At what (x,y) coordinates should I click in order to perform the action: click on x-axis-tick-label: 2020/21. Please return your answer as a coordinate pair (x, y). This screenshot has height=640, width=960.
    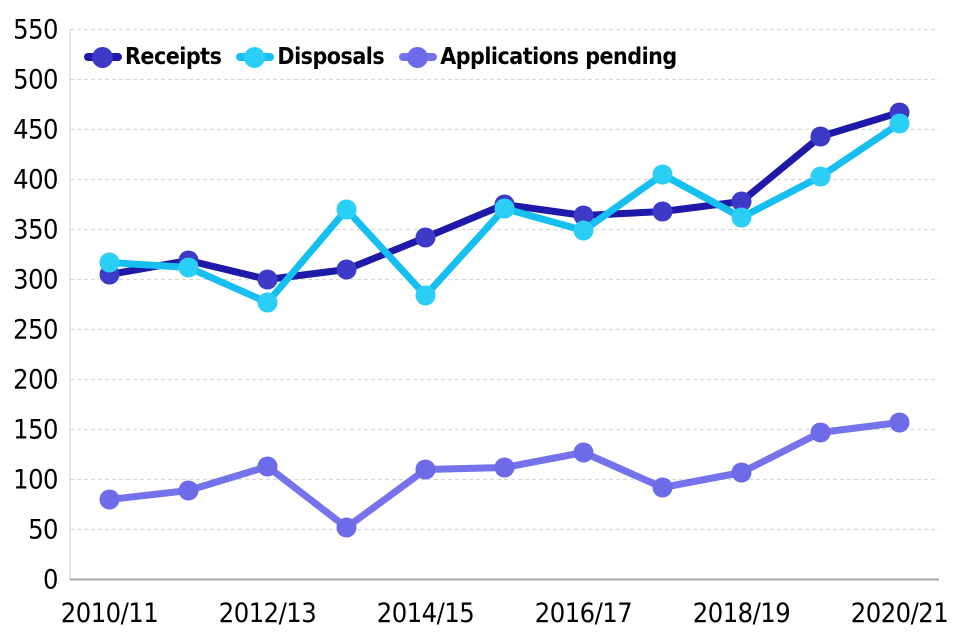
    Looking at the image, I should click on (899, 613).